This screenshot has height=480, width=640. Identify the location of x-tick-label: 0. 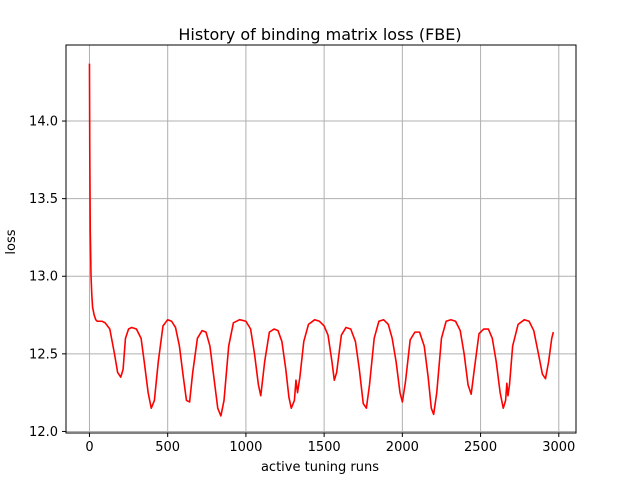
(89, 447).